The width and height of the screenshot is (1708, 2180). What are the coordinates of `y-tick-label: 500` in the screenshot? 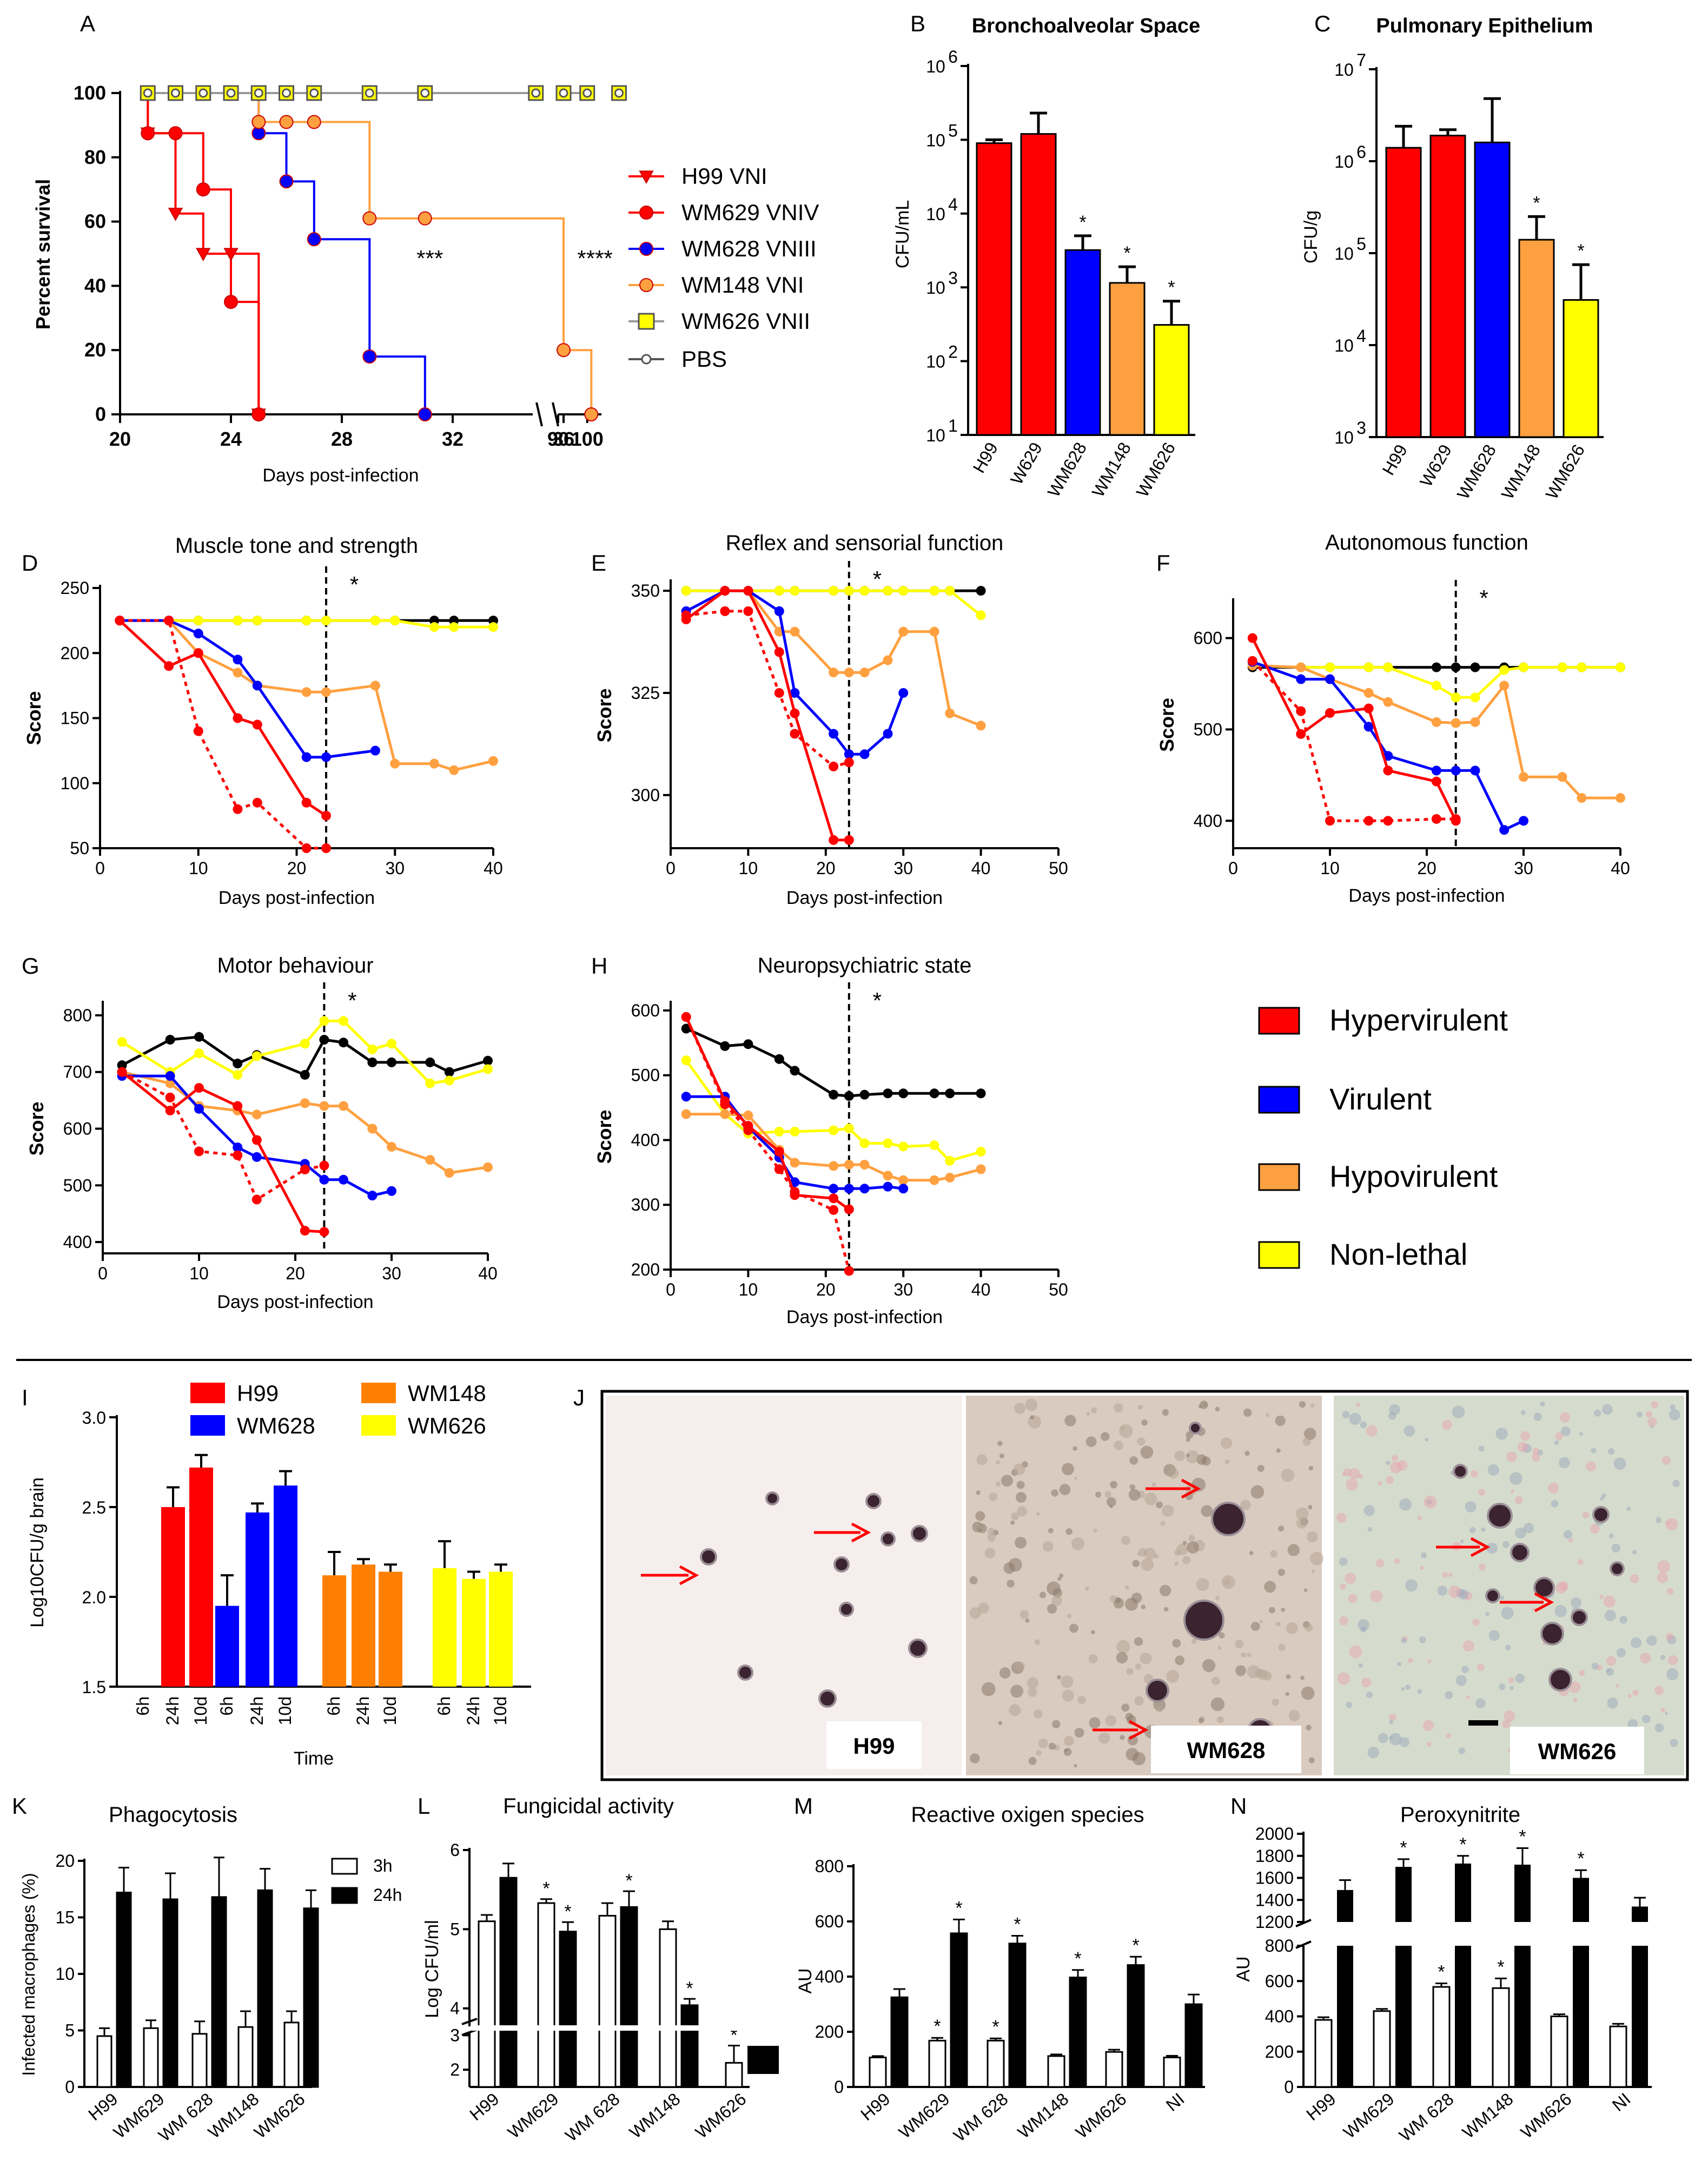 It's located at (77, 1185).